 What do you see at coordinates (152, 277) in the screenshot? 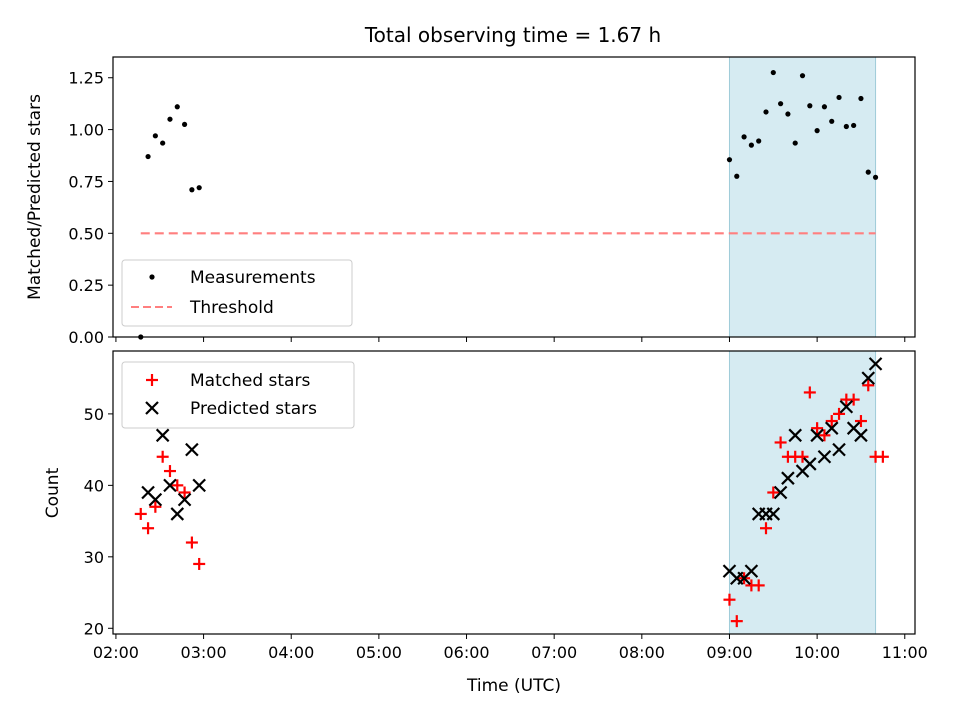
I see `legend-measurements-marker` at bounding box center [152, 277].